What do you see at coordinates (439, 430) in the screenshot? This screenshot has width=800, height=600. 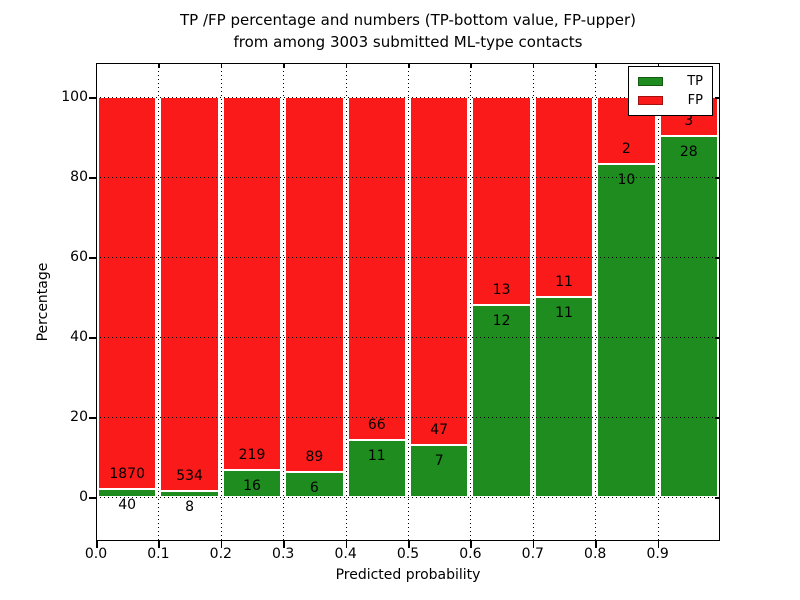 I see `fp-count-label: 47` at bounding box center [439, 430].